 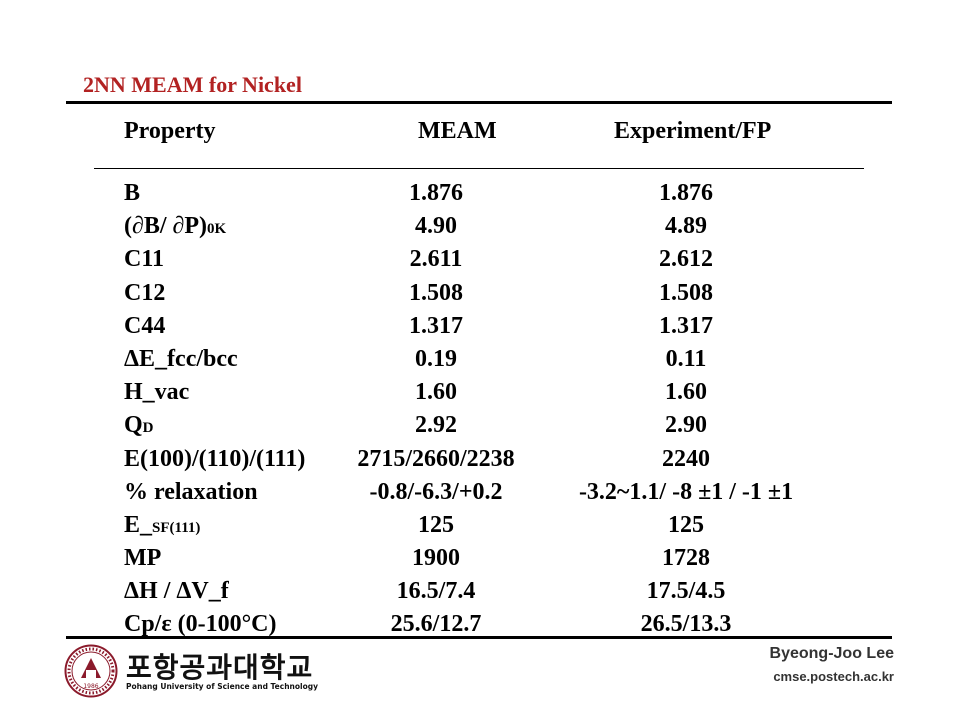 What do you see at coordinates (181, 358) in the screenshot?
I see `property-cell: ΔE_fcc/bcc` at bounding box center [181, 358].